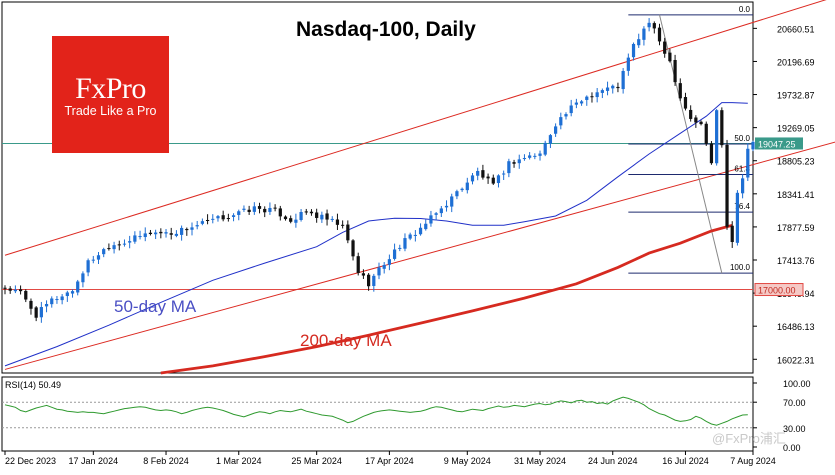 This screenshot has height=475, width=835. What do you see at coordinates (796, 62) in the screenshot?
I see `y-tick-label: 20196.69` at bounding box center [796, 62].